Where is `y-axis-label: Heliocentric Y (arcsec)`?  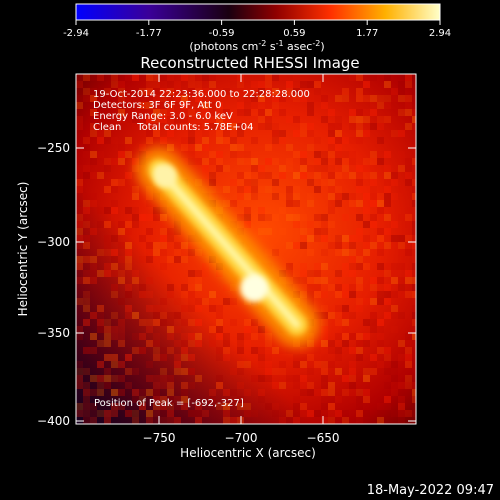
y-axis-label: Heliocentric Y (arcsec) is located at coordinates (23, 249).